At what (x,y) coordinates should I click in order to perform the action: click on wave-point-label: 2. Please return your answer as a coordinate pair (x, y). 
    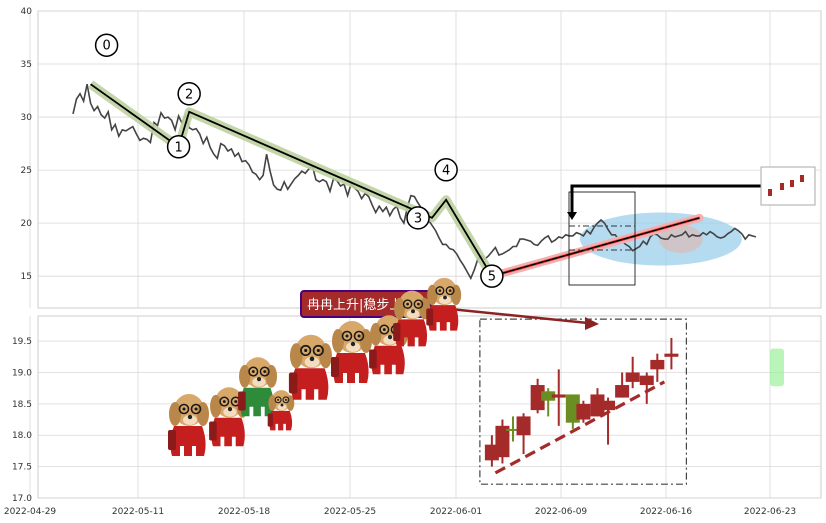
    Looking at the image, I should click on (189, 94).